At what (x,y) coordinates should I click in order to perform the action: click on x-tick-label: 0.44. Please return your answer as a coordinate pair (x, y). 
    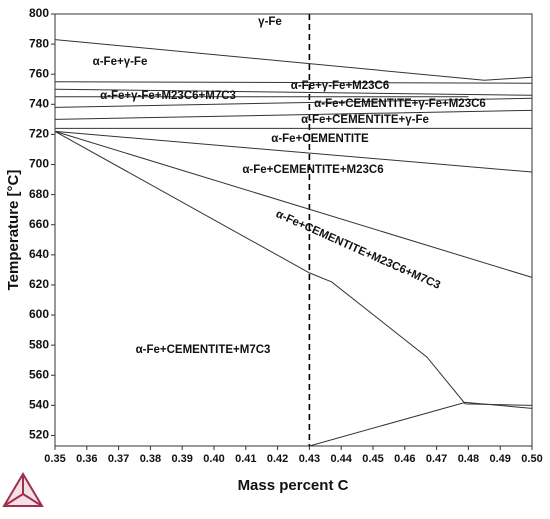
    Looking at the image, I should click on (341, 459).